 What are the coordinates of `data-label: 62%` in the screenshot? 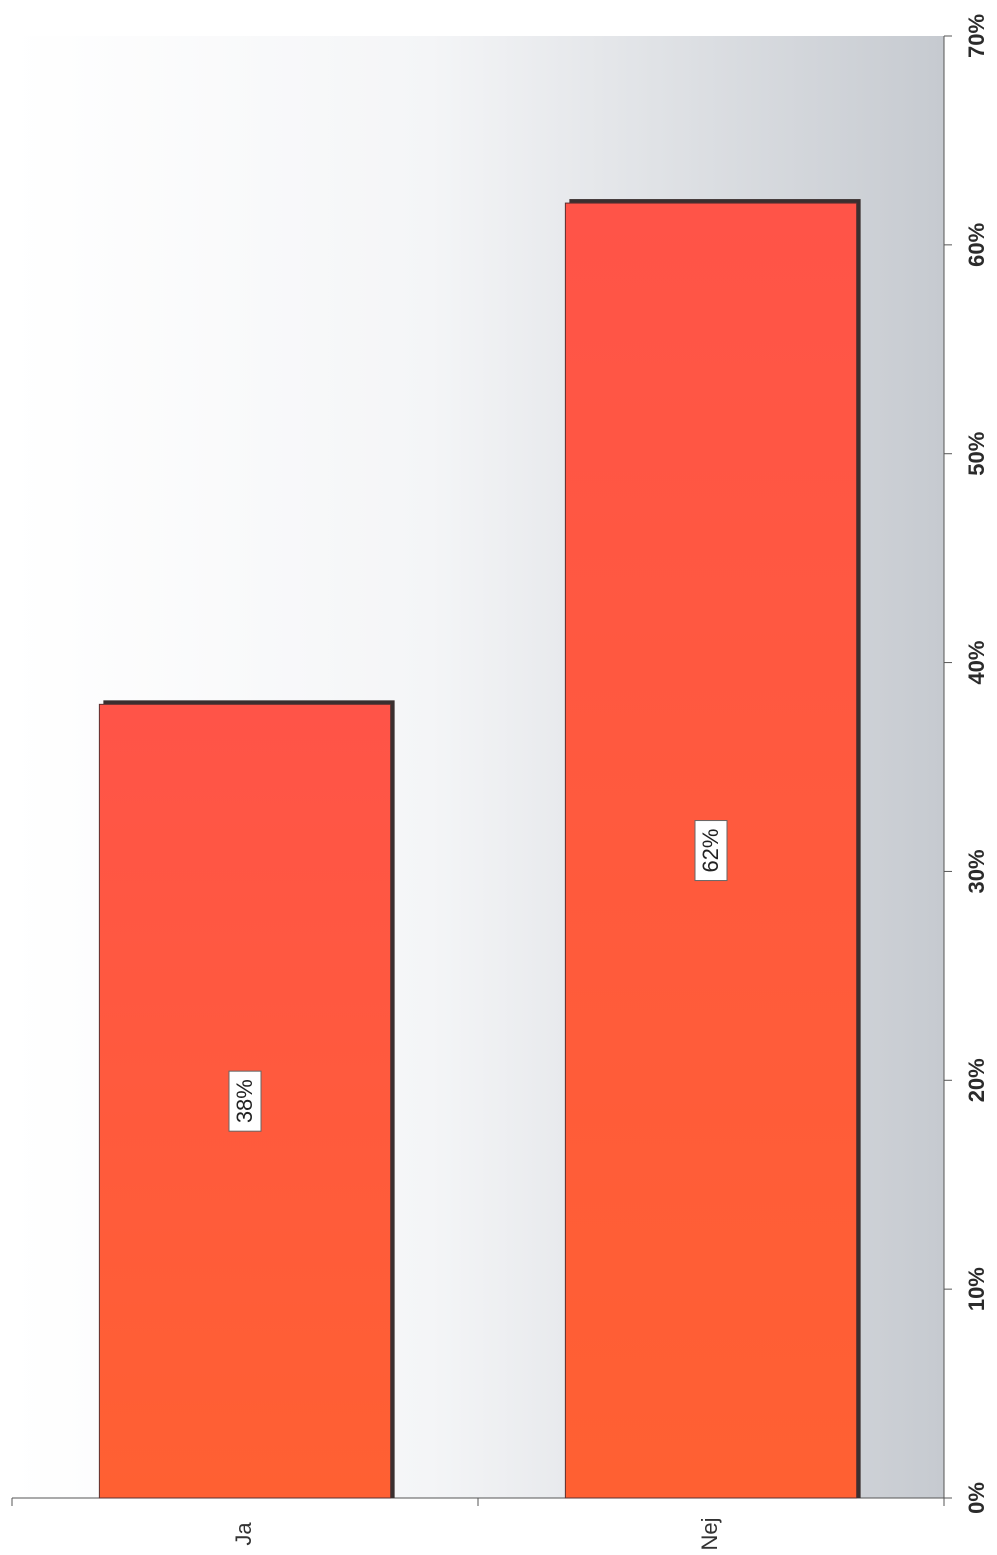 It's located at (710, 851).